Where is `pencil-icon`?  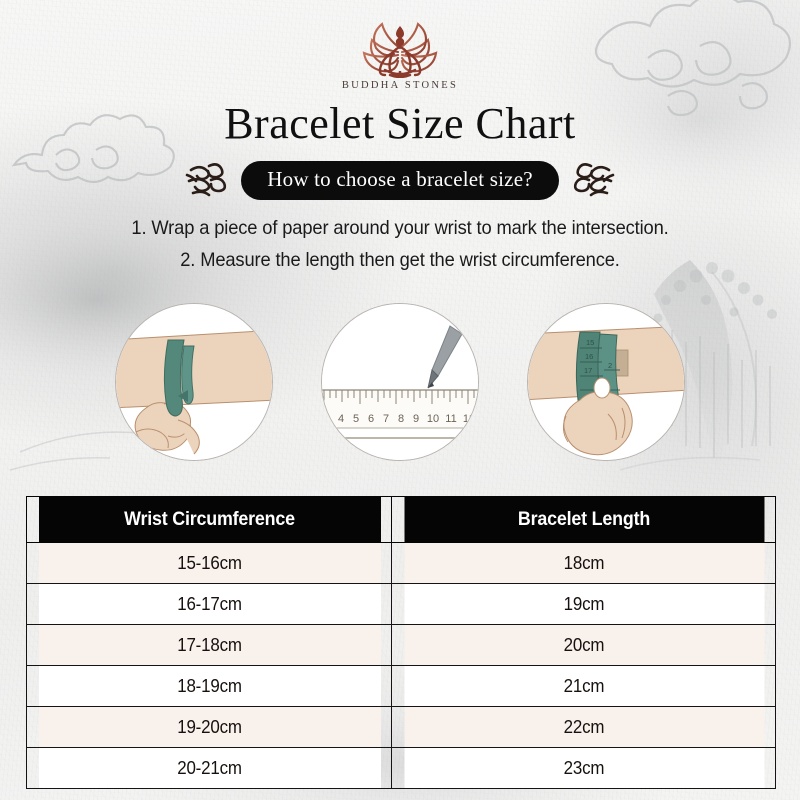 pencil-icon is located at coordinates (445, 357).